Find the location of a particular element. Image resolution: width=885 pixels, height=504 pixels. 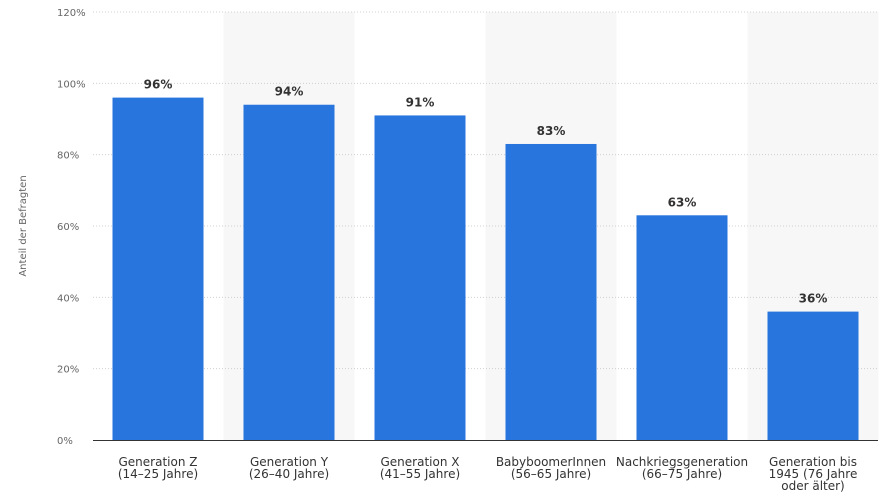

bar-value-label: 83% is located at coordinates (551, 131).